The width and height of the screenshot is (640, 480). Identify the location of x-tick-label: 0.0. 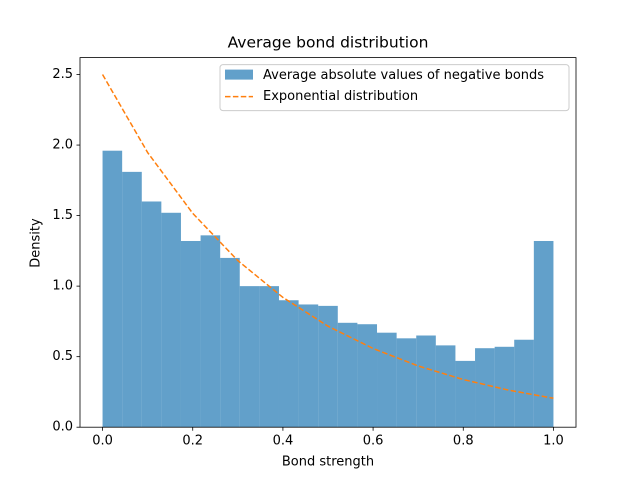
(102, 441).